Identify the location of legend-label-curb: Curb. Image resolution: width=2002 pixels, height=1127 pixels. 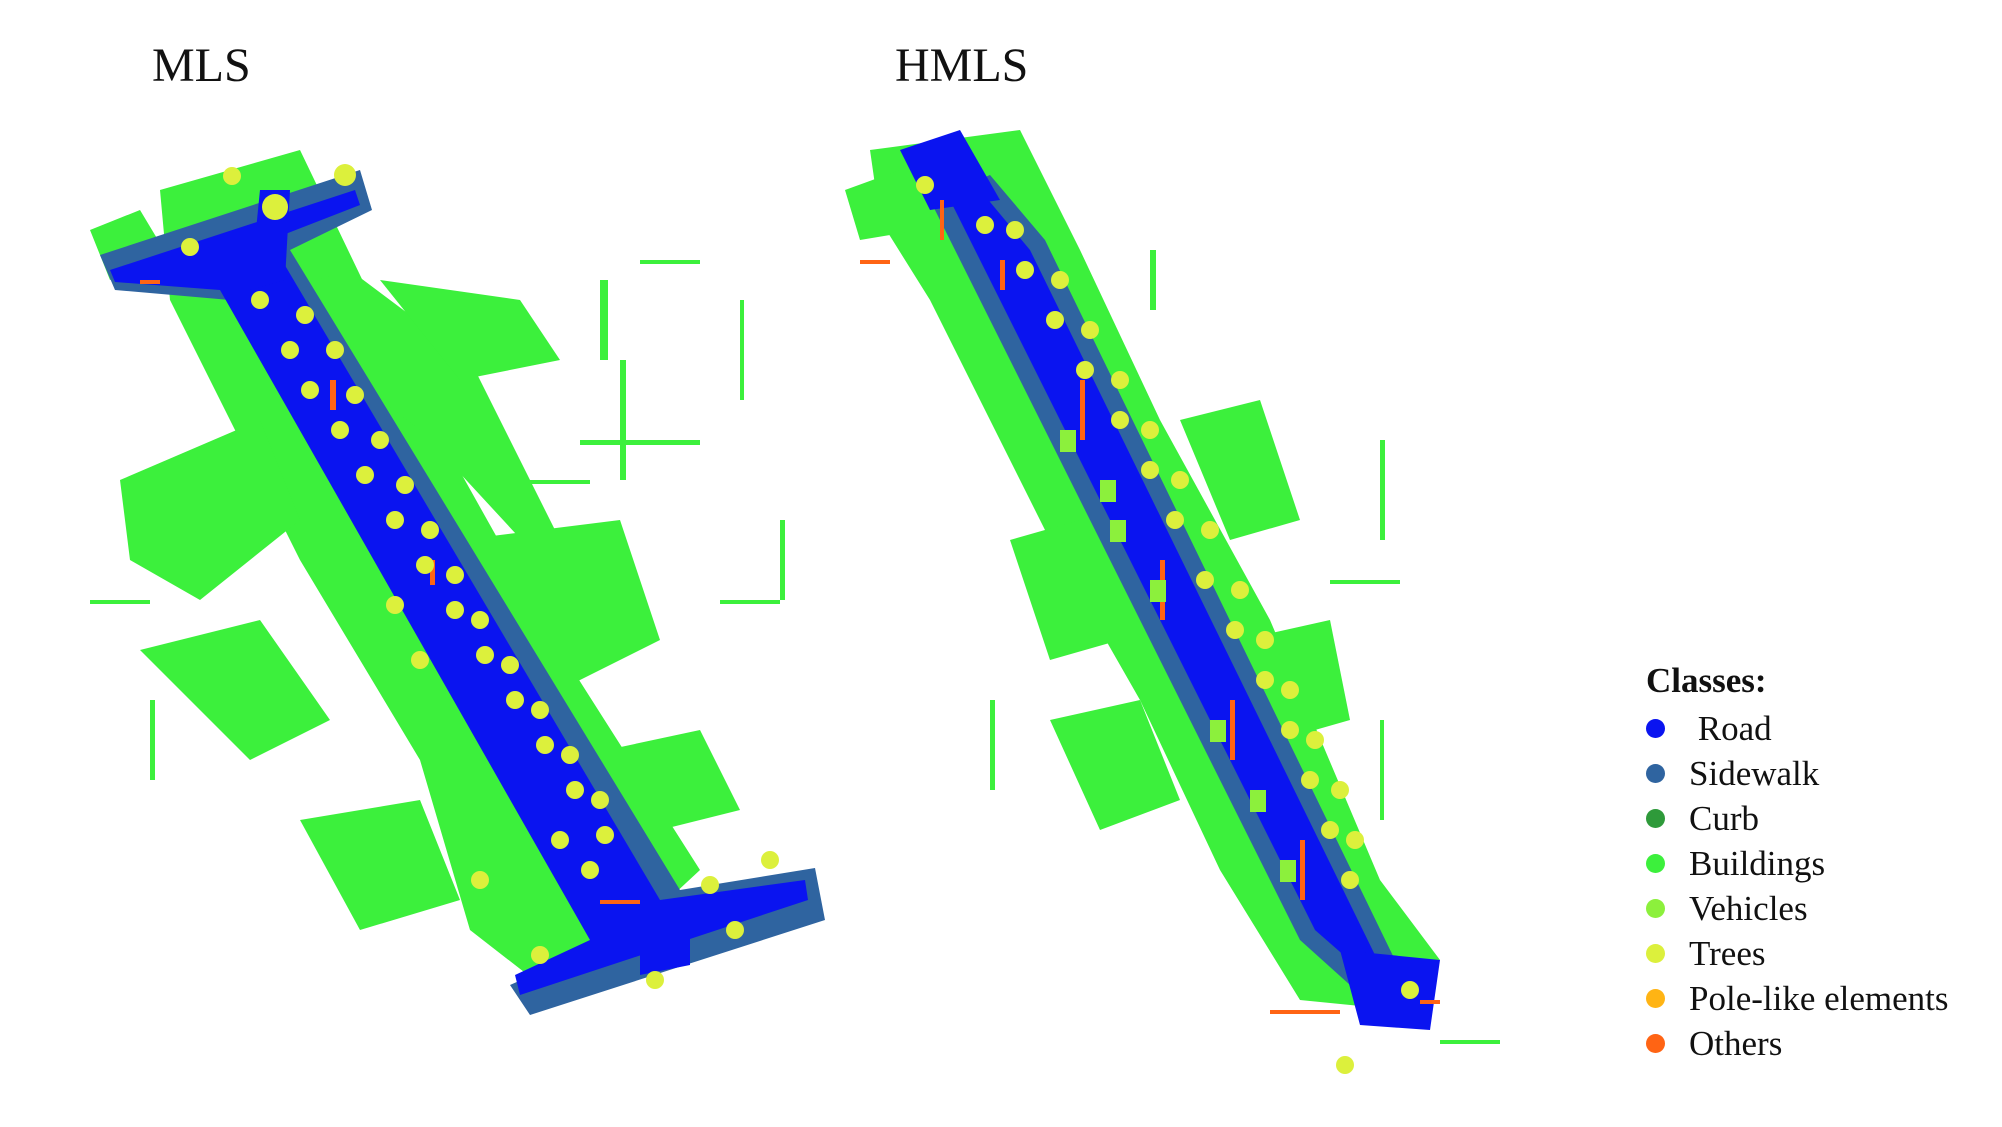
(1724, 818).